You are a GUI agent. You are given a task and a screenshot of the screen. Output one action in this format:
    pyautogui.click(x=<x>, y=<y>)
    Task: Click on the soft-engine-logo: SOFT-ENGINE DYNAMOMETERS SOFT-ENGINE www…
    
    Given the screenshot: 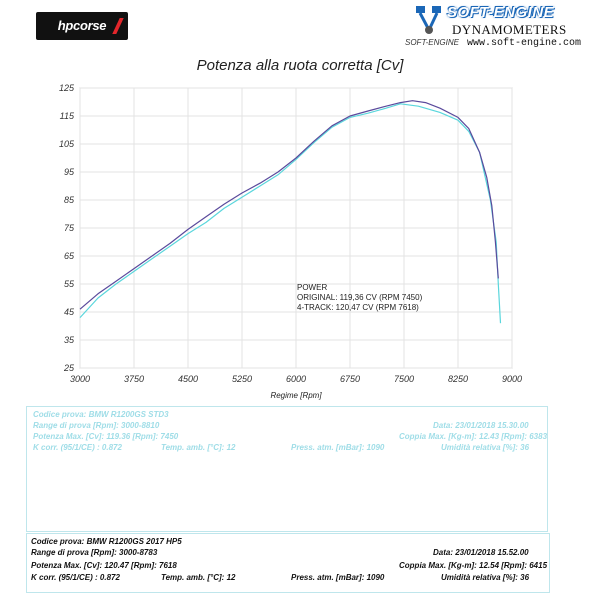 What is the action you would take?
    pyautogui.click(x=500, y=28)
    